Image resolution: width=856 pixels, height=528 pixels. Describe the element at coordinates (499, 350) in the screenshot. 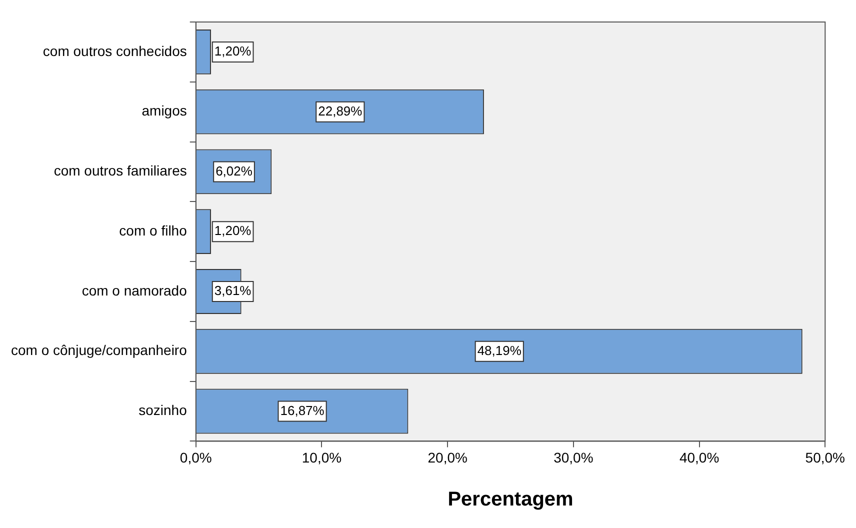

I see `data-label: 48,19%` at that location.